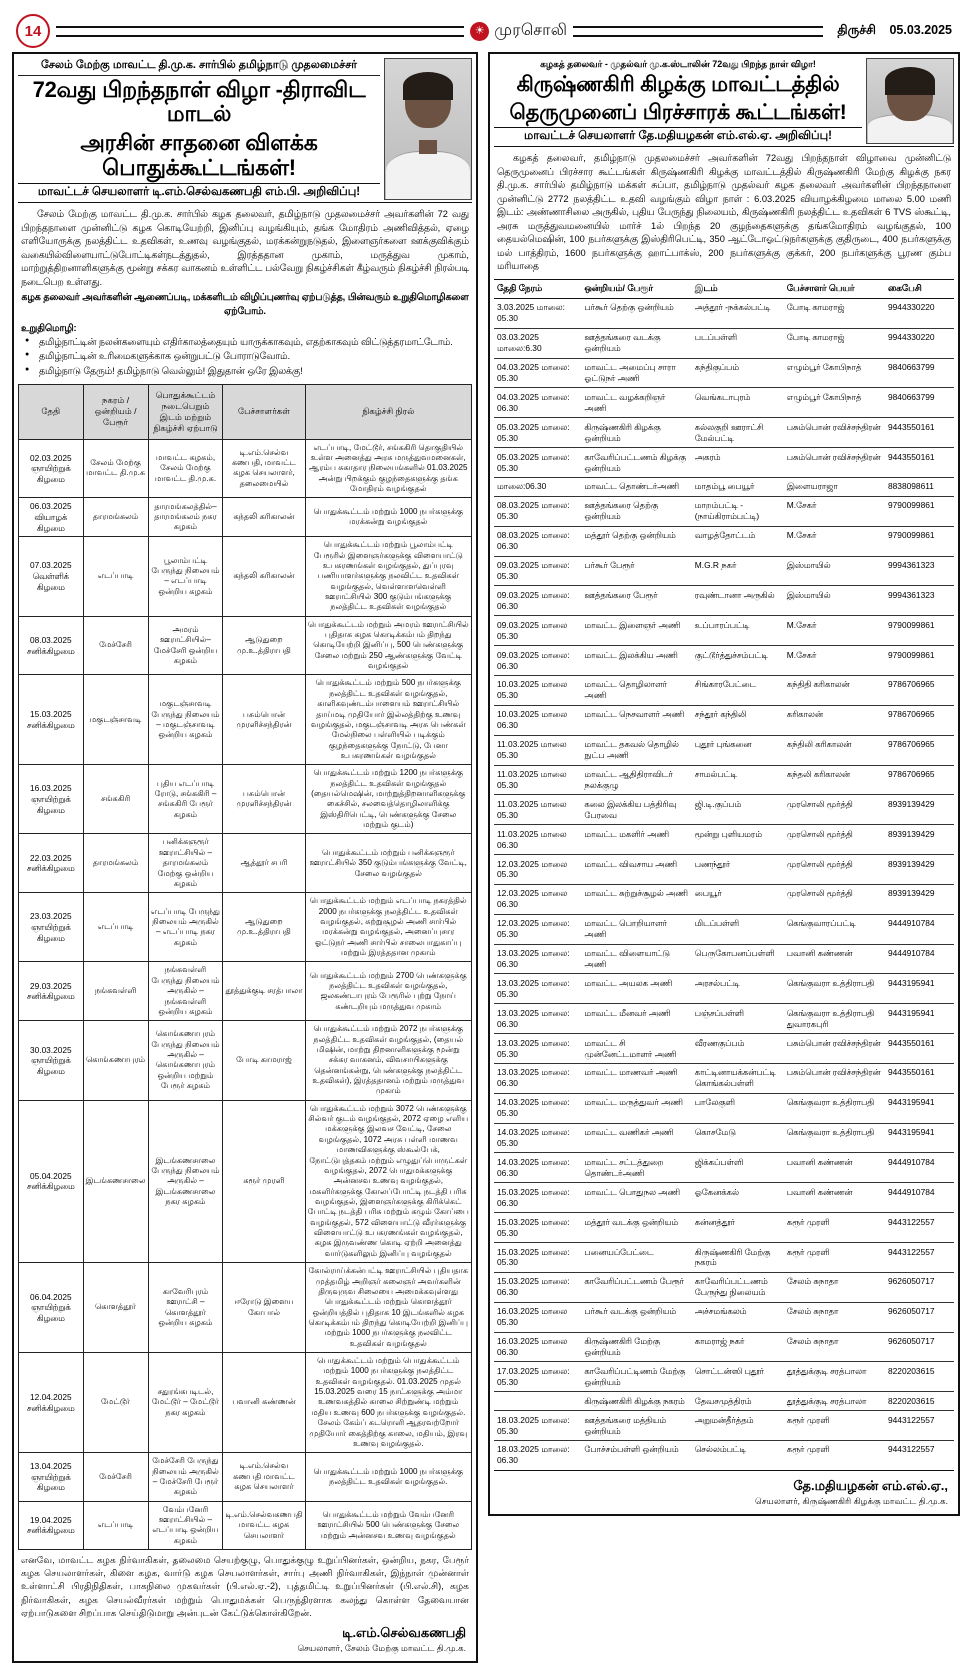 Image resolution: width=972 pixels, height=1663 pixels. What do you see at coordinates (264, 411) in the screenshot?
I see `col-header-speakers: பேச்சாளர்கள்` at bounding box center [264, 411].